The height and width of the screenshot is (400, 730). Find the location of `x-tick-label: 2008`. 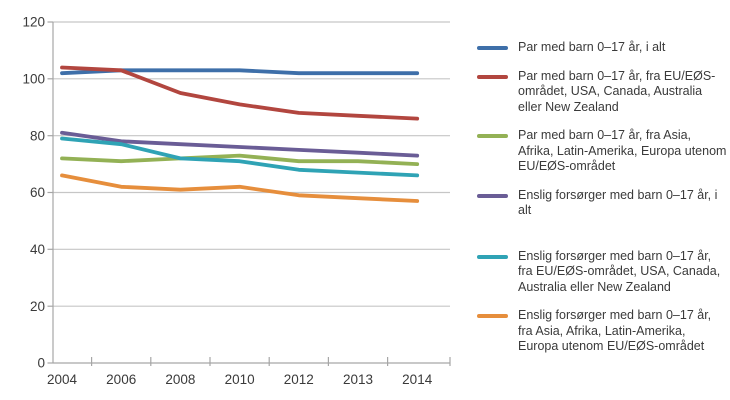

x-tick-label: 2008 is located at coordinates (180, 379).